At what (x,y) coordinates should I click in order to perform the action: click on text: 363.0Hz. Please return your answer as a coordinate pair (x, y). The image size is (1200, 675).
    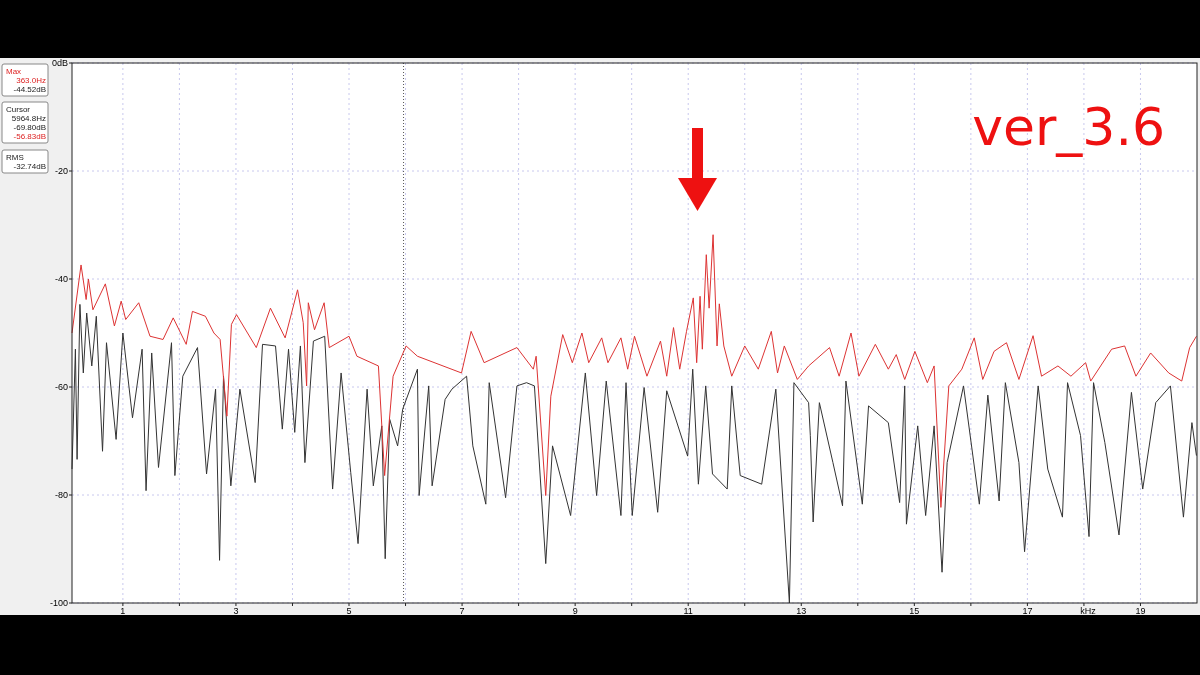
    Looking at the image, I should click on (31, 80).